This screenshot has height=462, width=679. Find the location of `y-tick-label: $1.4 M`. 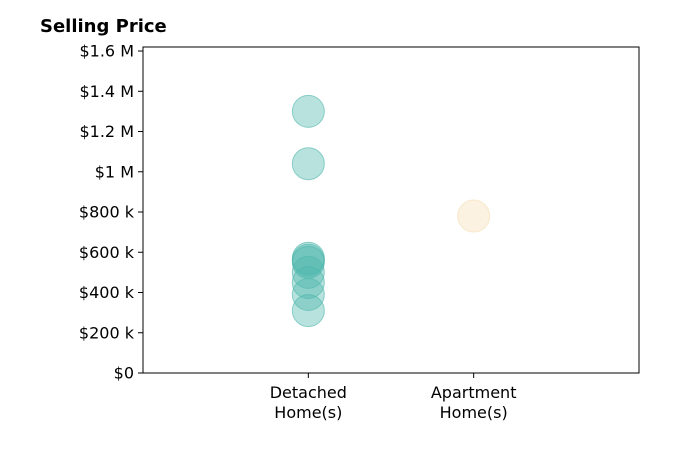

y-tick-label: $1.4 M is located at coordinates (106, 91).